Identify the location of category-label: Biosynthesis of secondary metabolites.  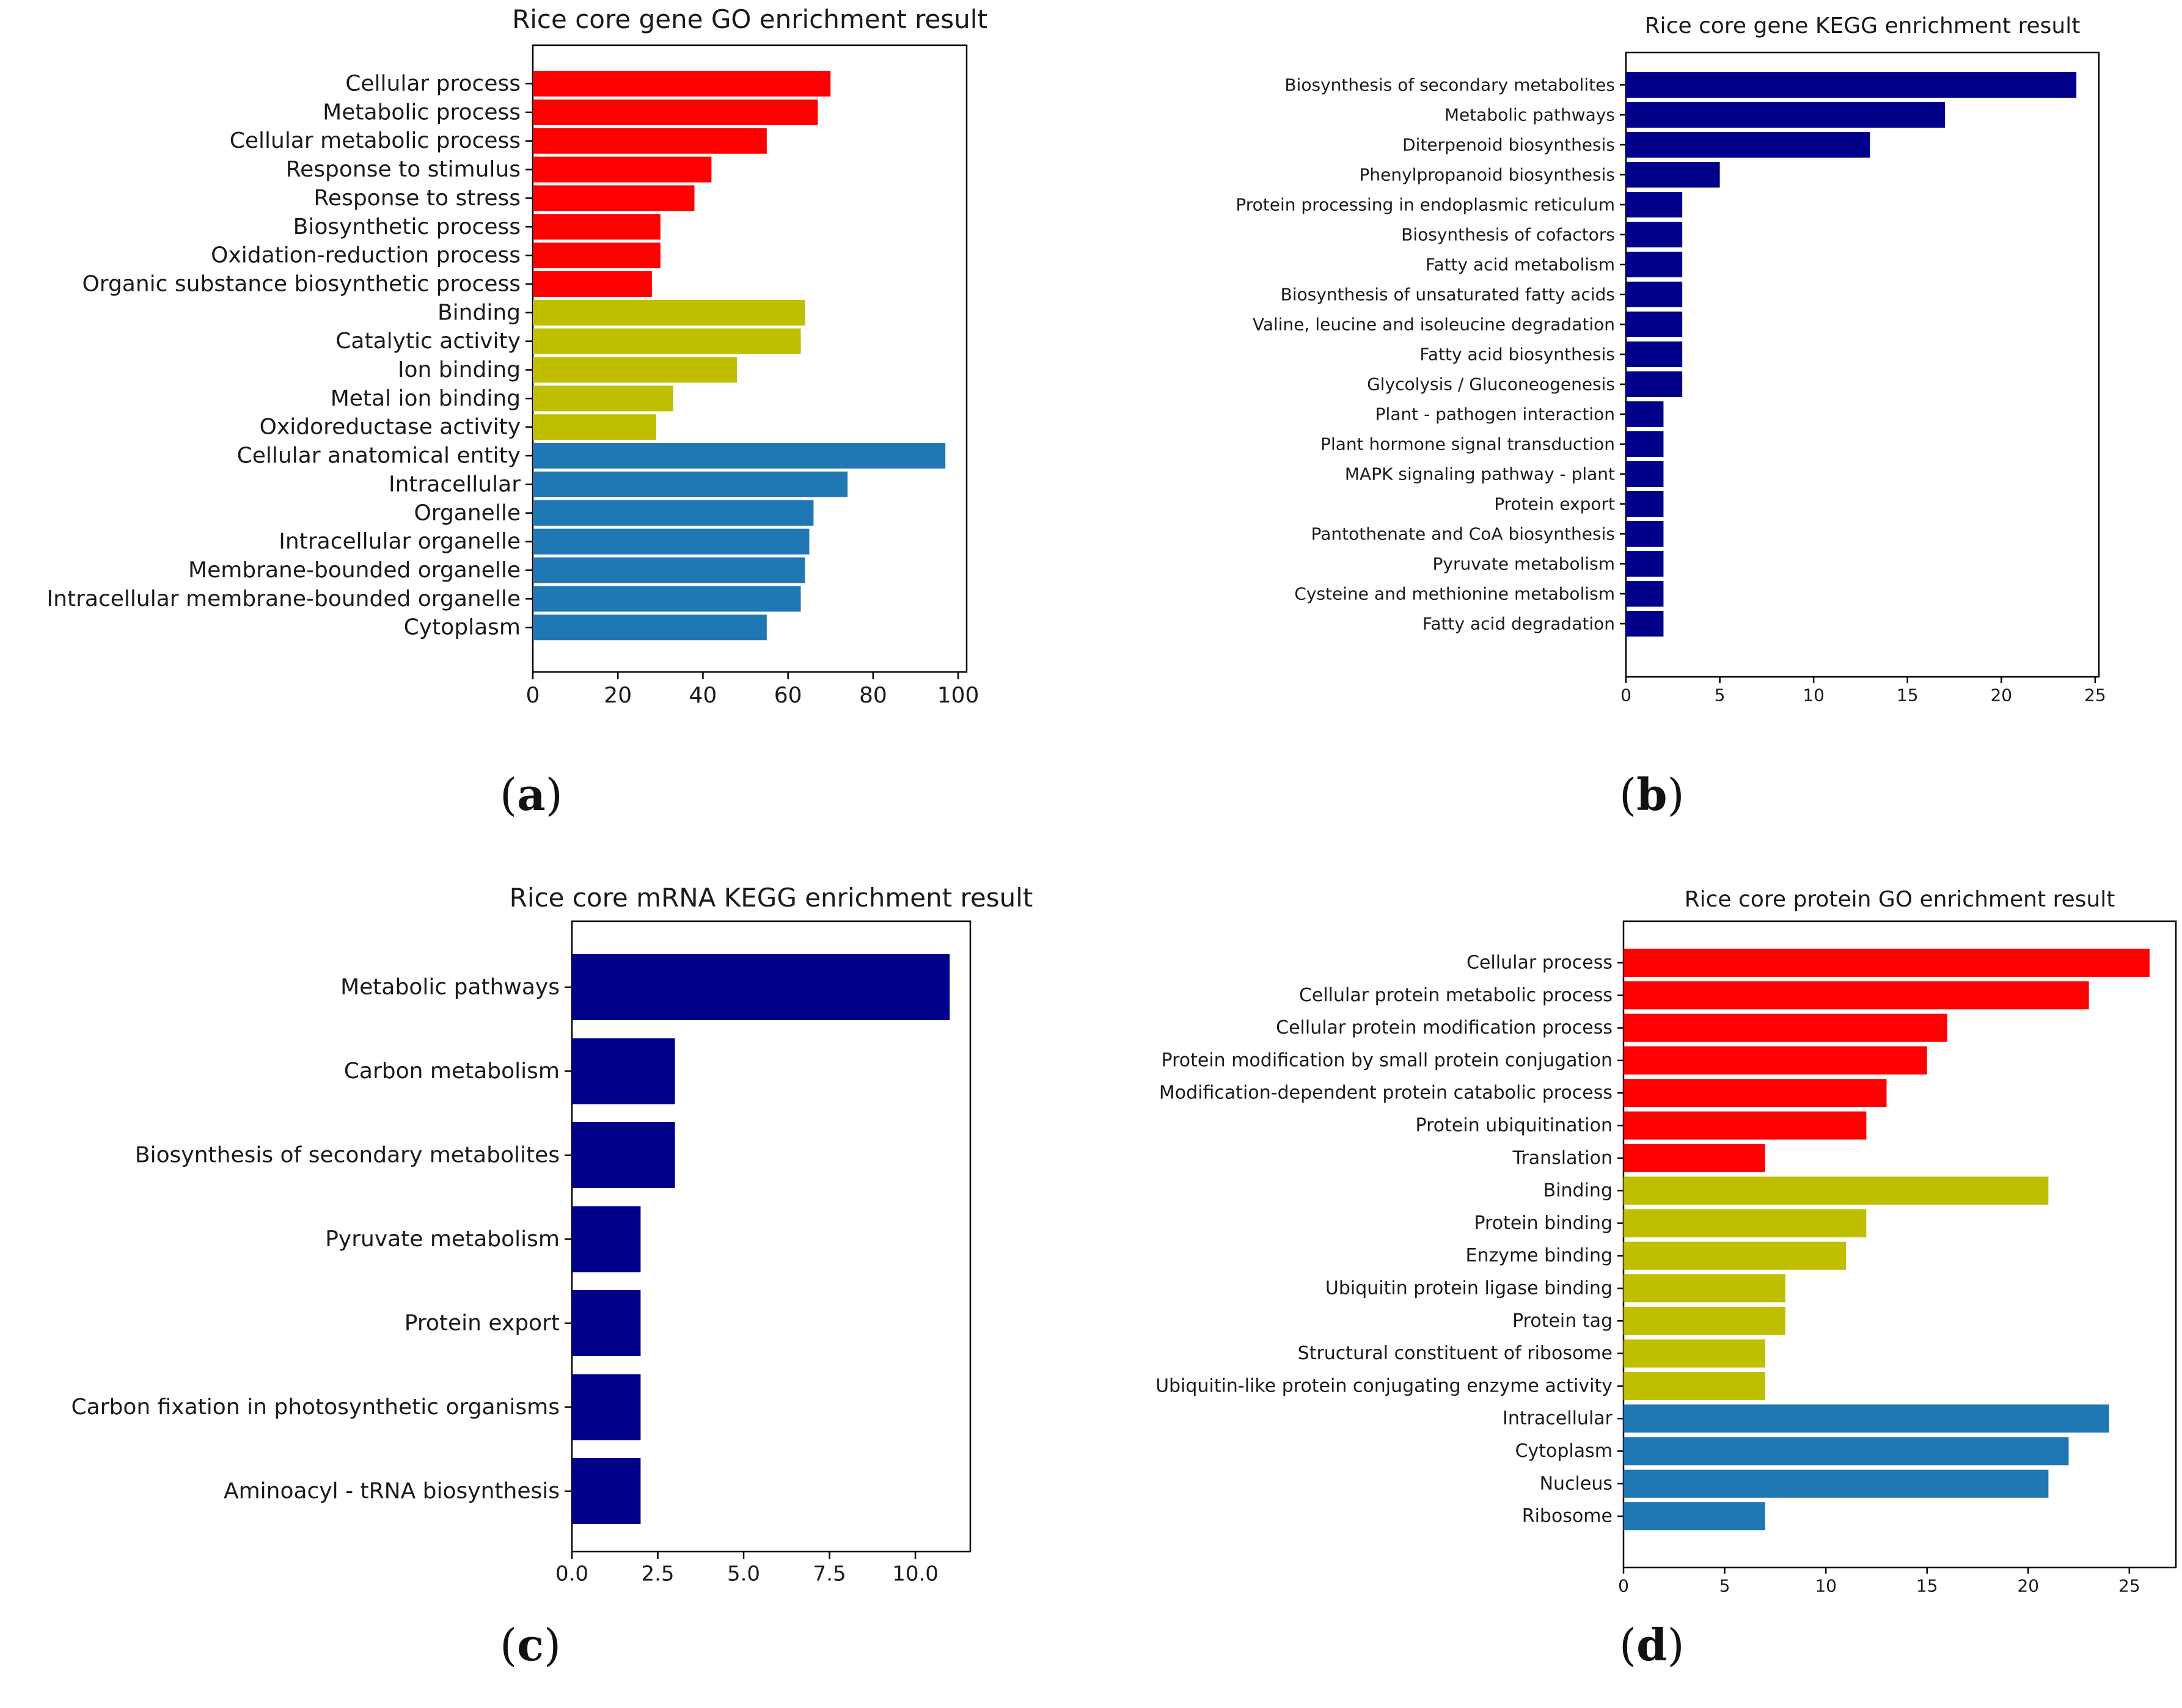
(1450, 85).